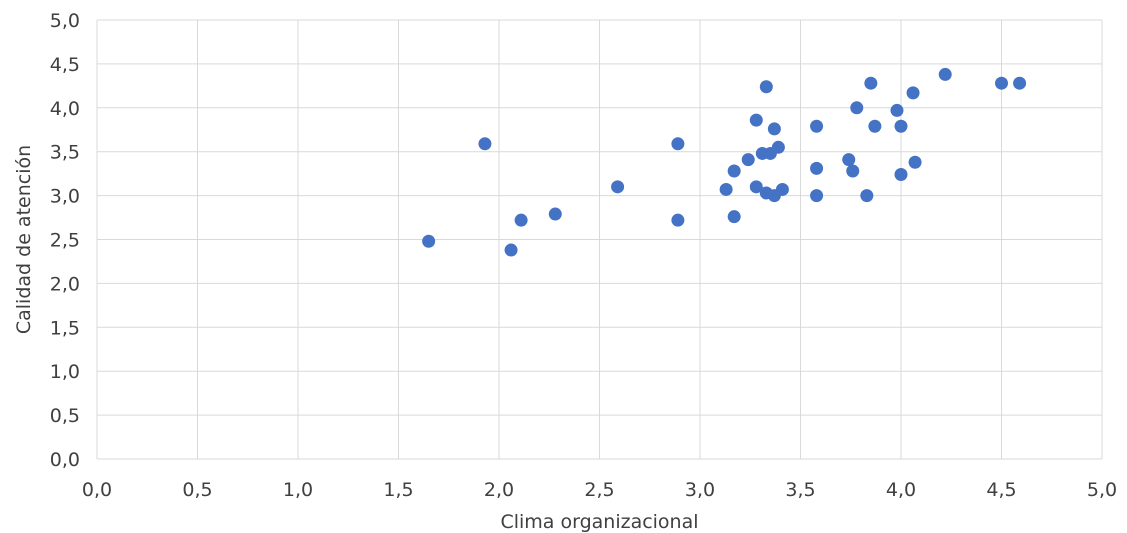  I want to click on y-tick-label: 5,0, so click(65, 21).